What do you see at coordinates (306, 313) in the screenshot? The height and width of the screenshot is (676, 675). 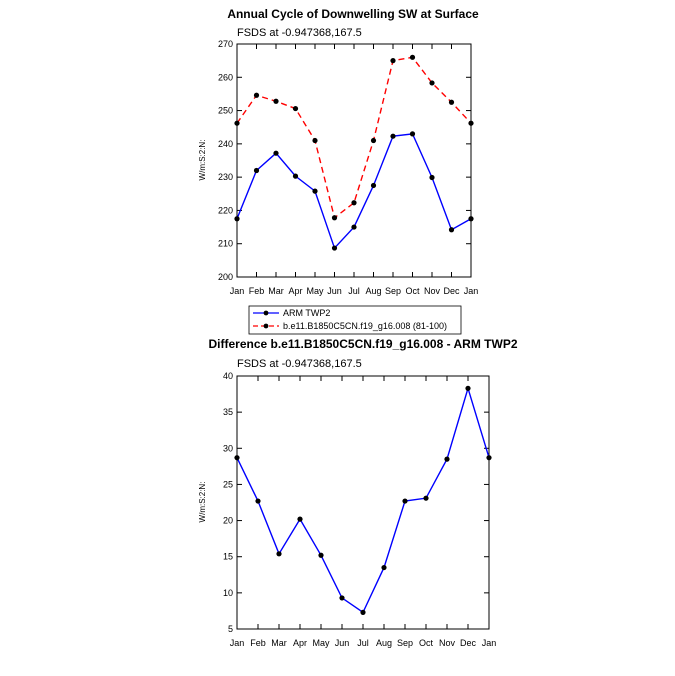 I see `legend-label-arm: ARM TWP2` at bounding box center [306, 313].